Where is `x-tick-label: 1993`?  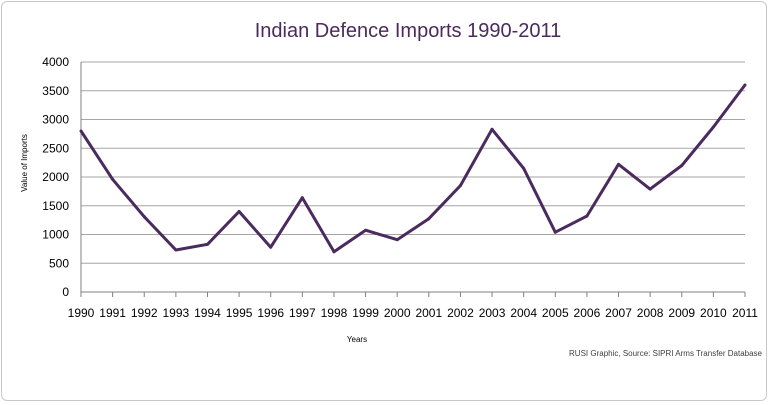
x-tick-label: 1993 is located at coordinates (176, 313).